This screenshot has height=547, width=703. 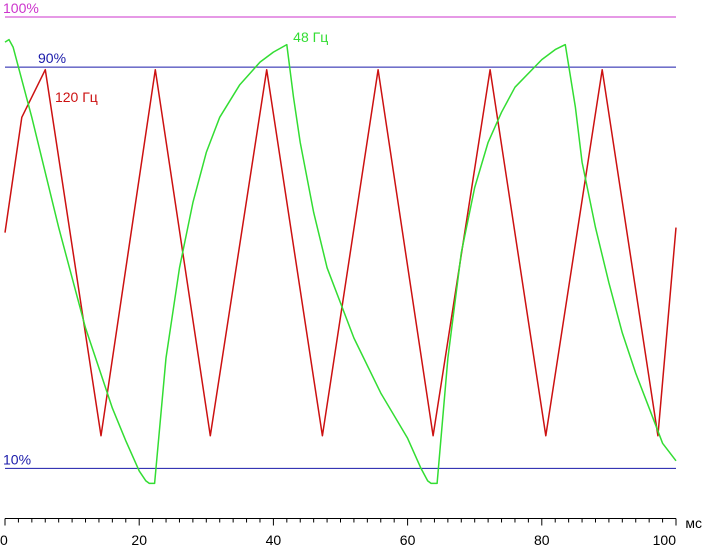 What do you see at coordinates (191, 67) in the screenshot?
I see `annotations: 120 Гц 48 Гц` at bounding box center [191, 67].